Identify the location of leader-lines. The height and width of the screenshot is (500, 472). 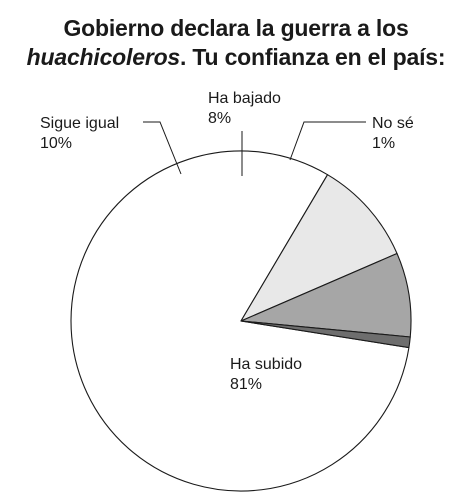
(254, 148).